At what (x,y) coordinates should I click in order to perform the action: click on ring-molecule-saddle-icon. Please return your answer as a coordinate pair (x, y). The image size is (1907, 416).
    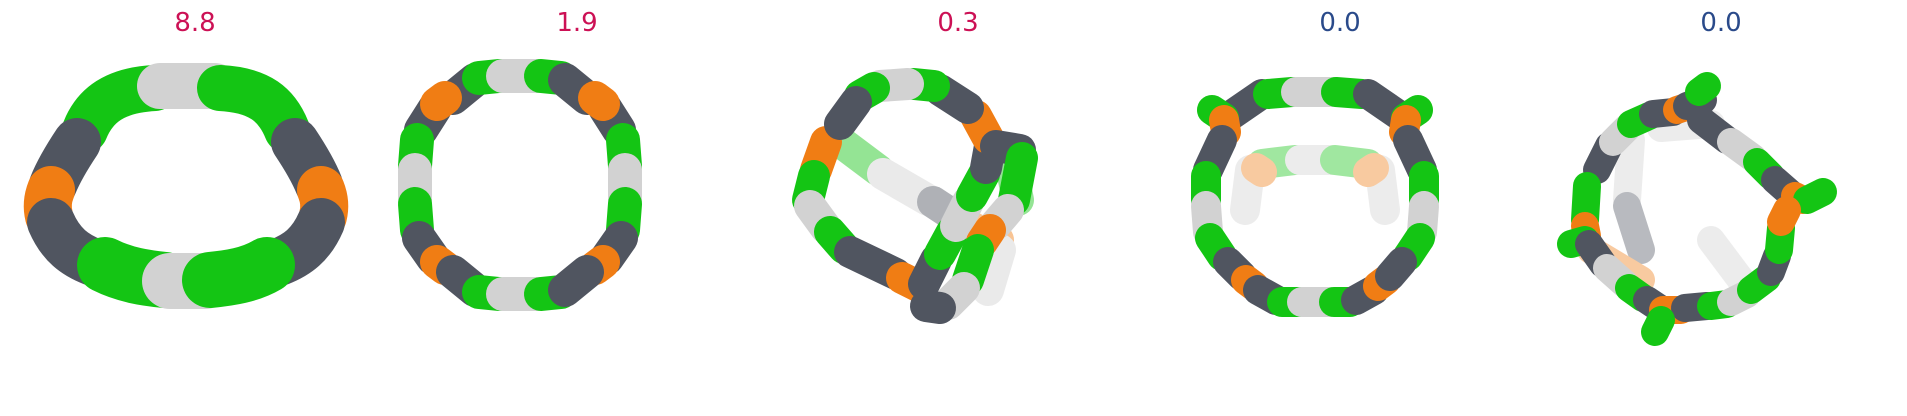
    Looking at the image, I should click on (186, 186).